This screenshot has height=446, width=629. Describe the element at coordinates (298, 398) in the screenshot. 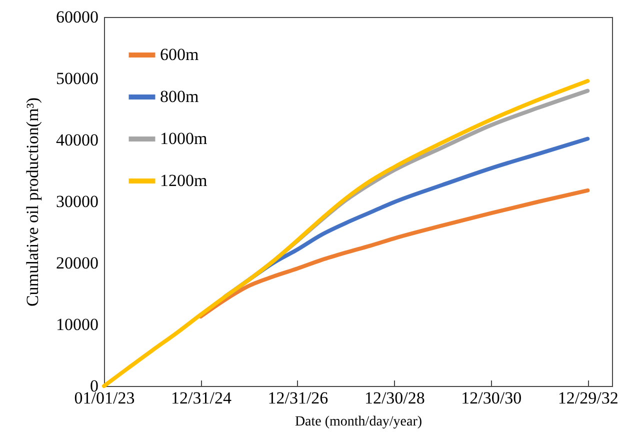

I see `x-tick-label: 12/31/26` at that location.